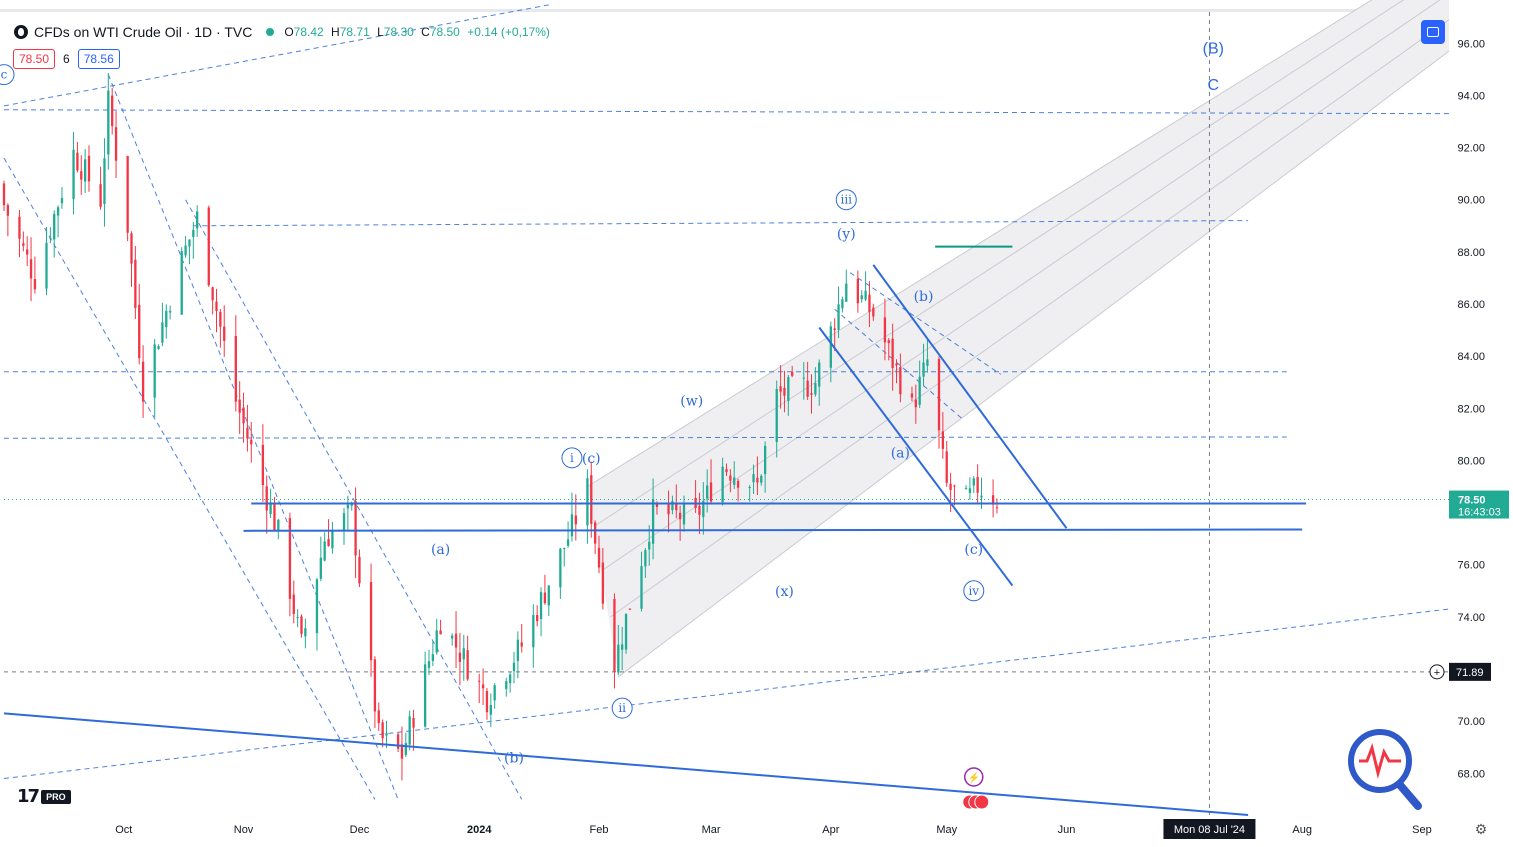 The image size is (1513, 847). Describe the element at coordinates (1209, 830) in the screenshot. I see `crosshair-date-label: Mon 08 Jul '24` at that location.